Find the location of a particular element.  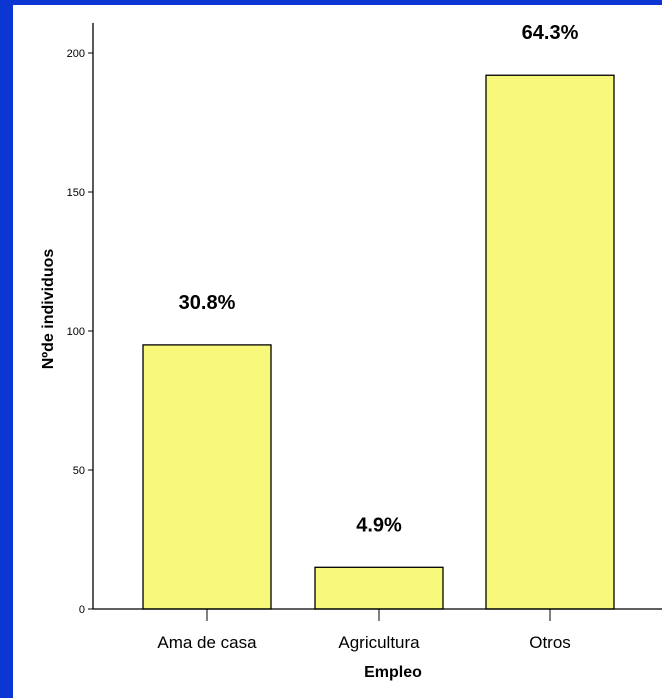

x-axis-title: Empleo is located at coordinates (393, 672).